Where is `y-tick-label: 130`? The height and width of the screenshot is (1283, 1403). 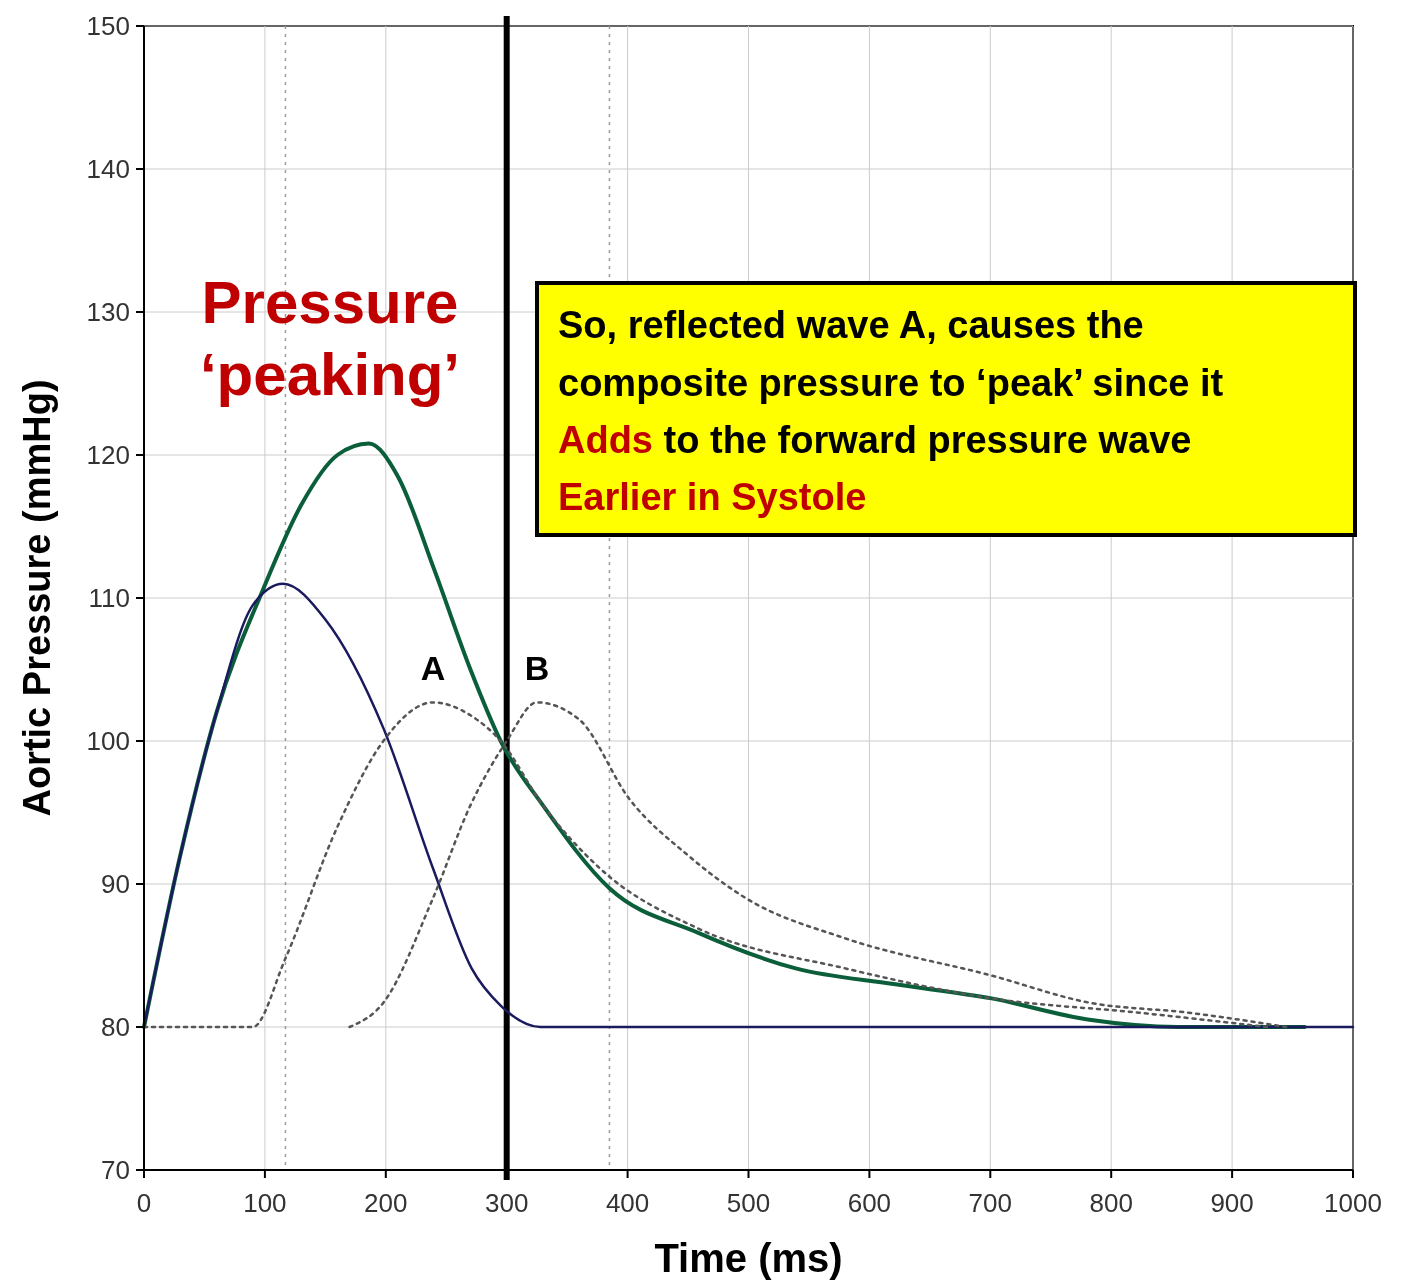 y-tick-label: 130 is located at coordinates (108, 312).